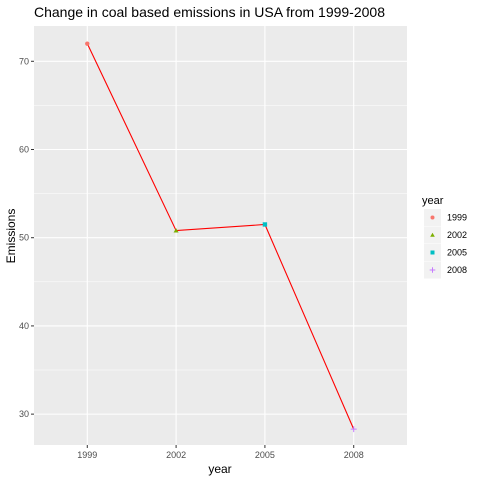 The height and width of the screenshot is (480, 480). What do you see at coordinates (457, 253) in the screenshot?
I see `legend-label: 2005` at bounding box center [457, 253].